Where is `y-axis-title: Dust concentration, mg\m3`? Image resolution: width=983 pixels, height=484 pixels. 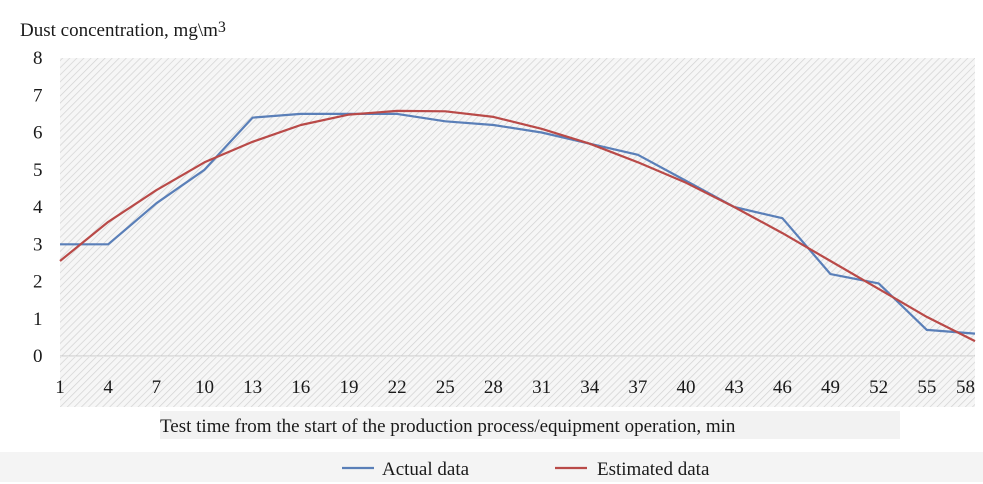 y-axis-title: Dust concentration, mg\m3 is located at coordinates (123, 30).